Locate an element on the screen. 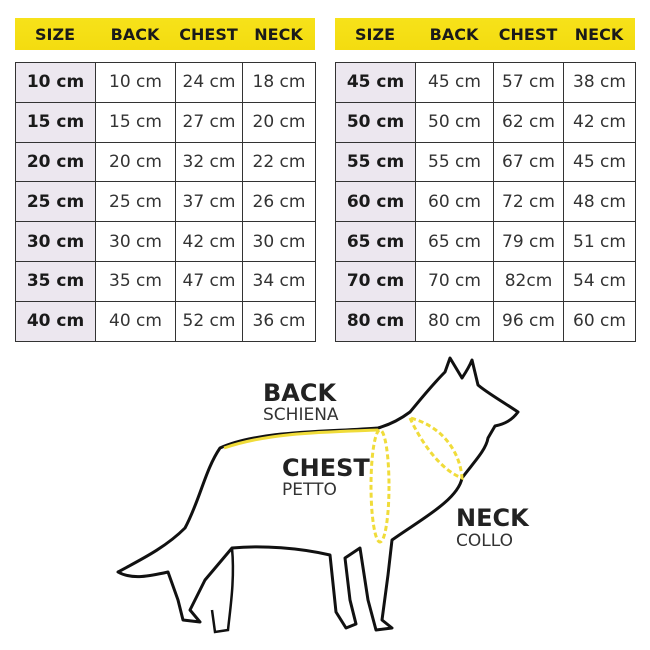  size-cell: 65 cm is located at coordinates (375, 241).